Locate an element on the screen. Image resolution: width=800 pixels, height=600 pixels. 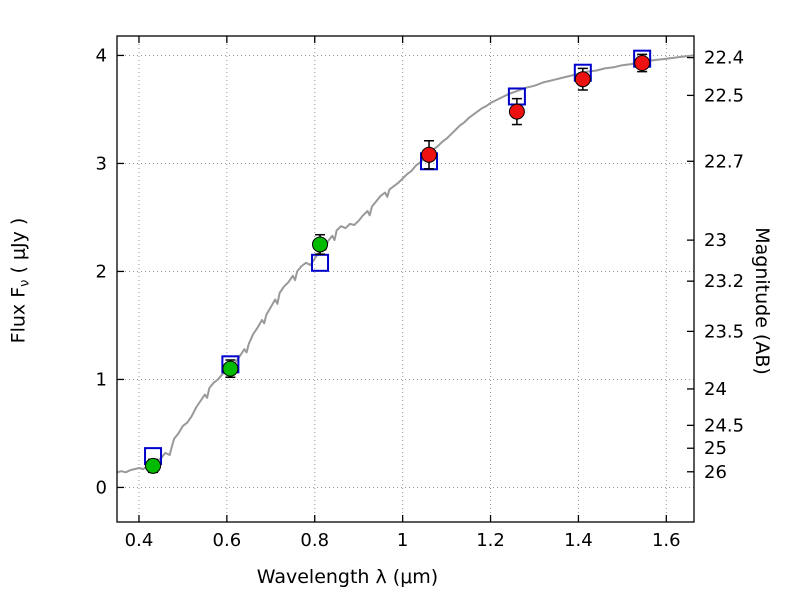
magnitude-tick-label: 22.4 is located at coordinates (724, 58).